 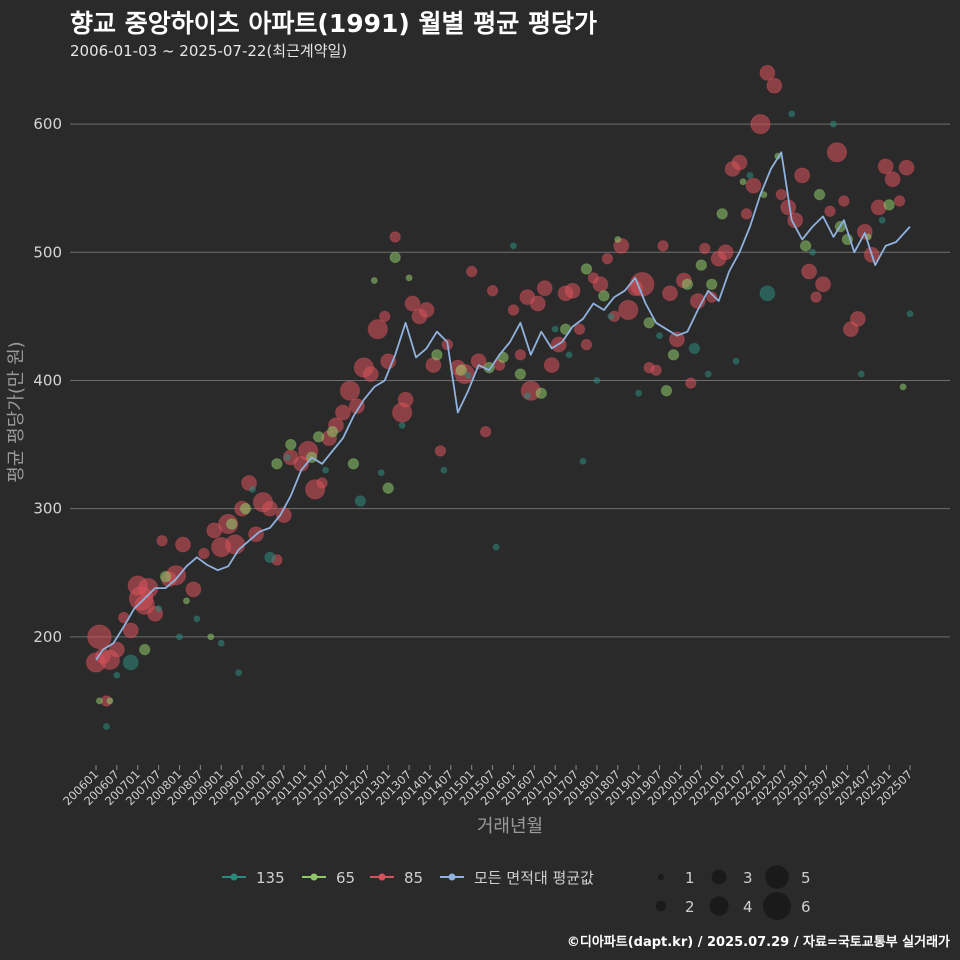 I want to click on y-tick-200: 200, so click(x=47, y=637).